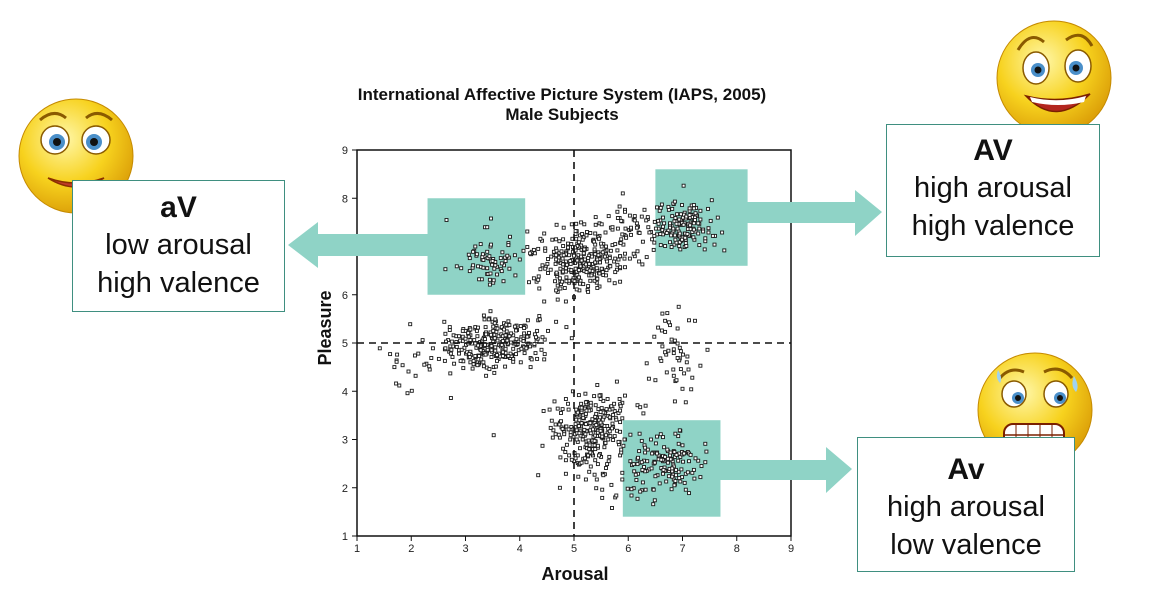 This screenshot has width=1162, height=589. What do you see at coordinates (628, 549) in the screenshot?
I see `x-tick-label: 6` at bounding box center [628, 549].